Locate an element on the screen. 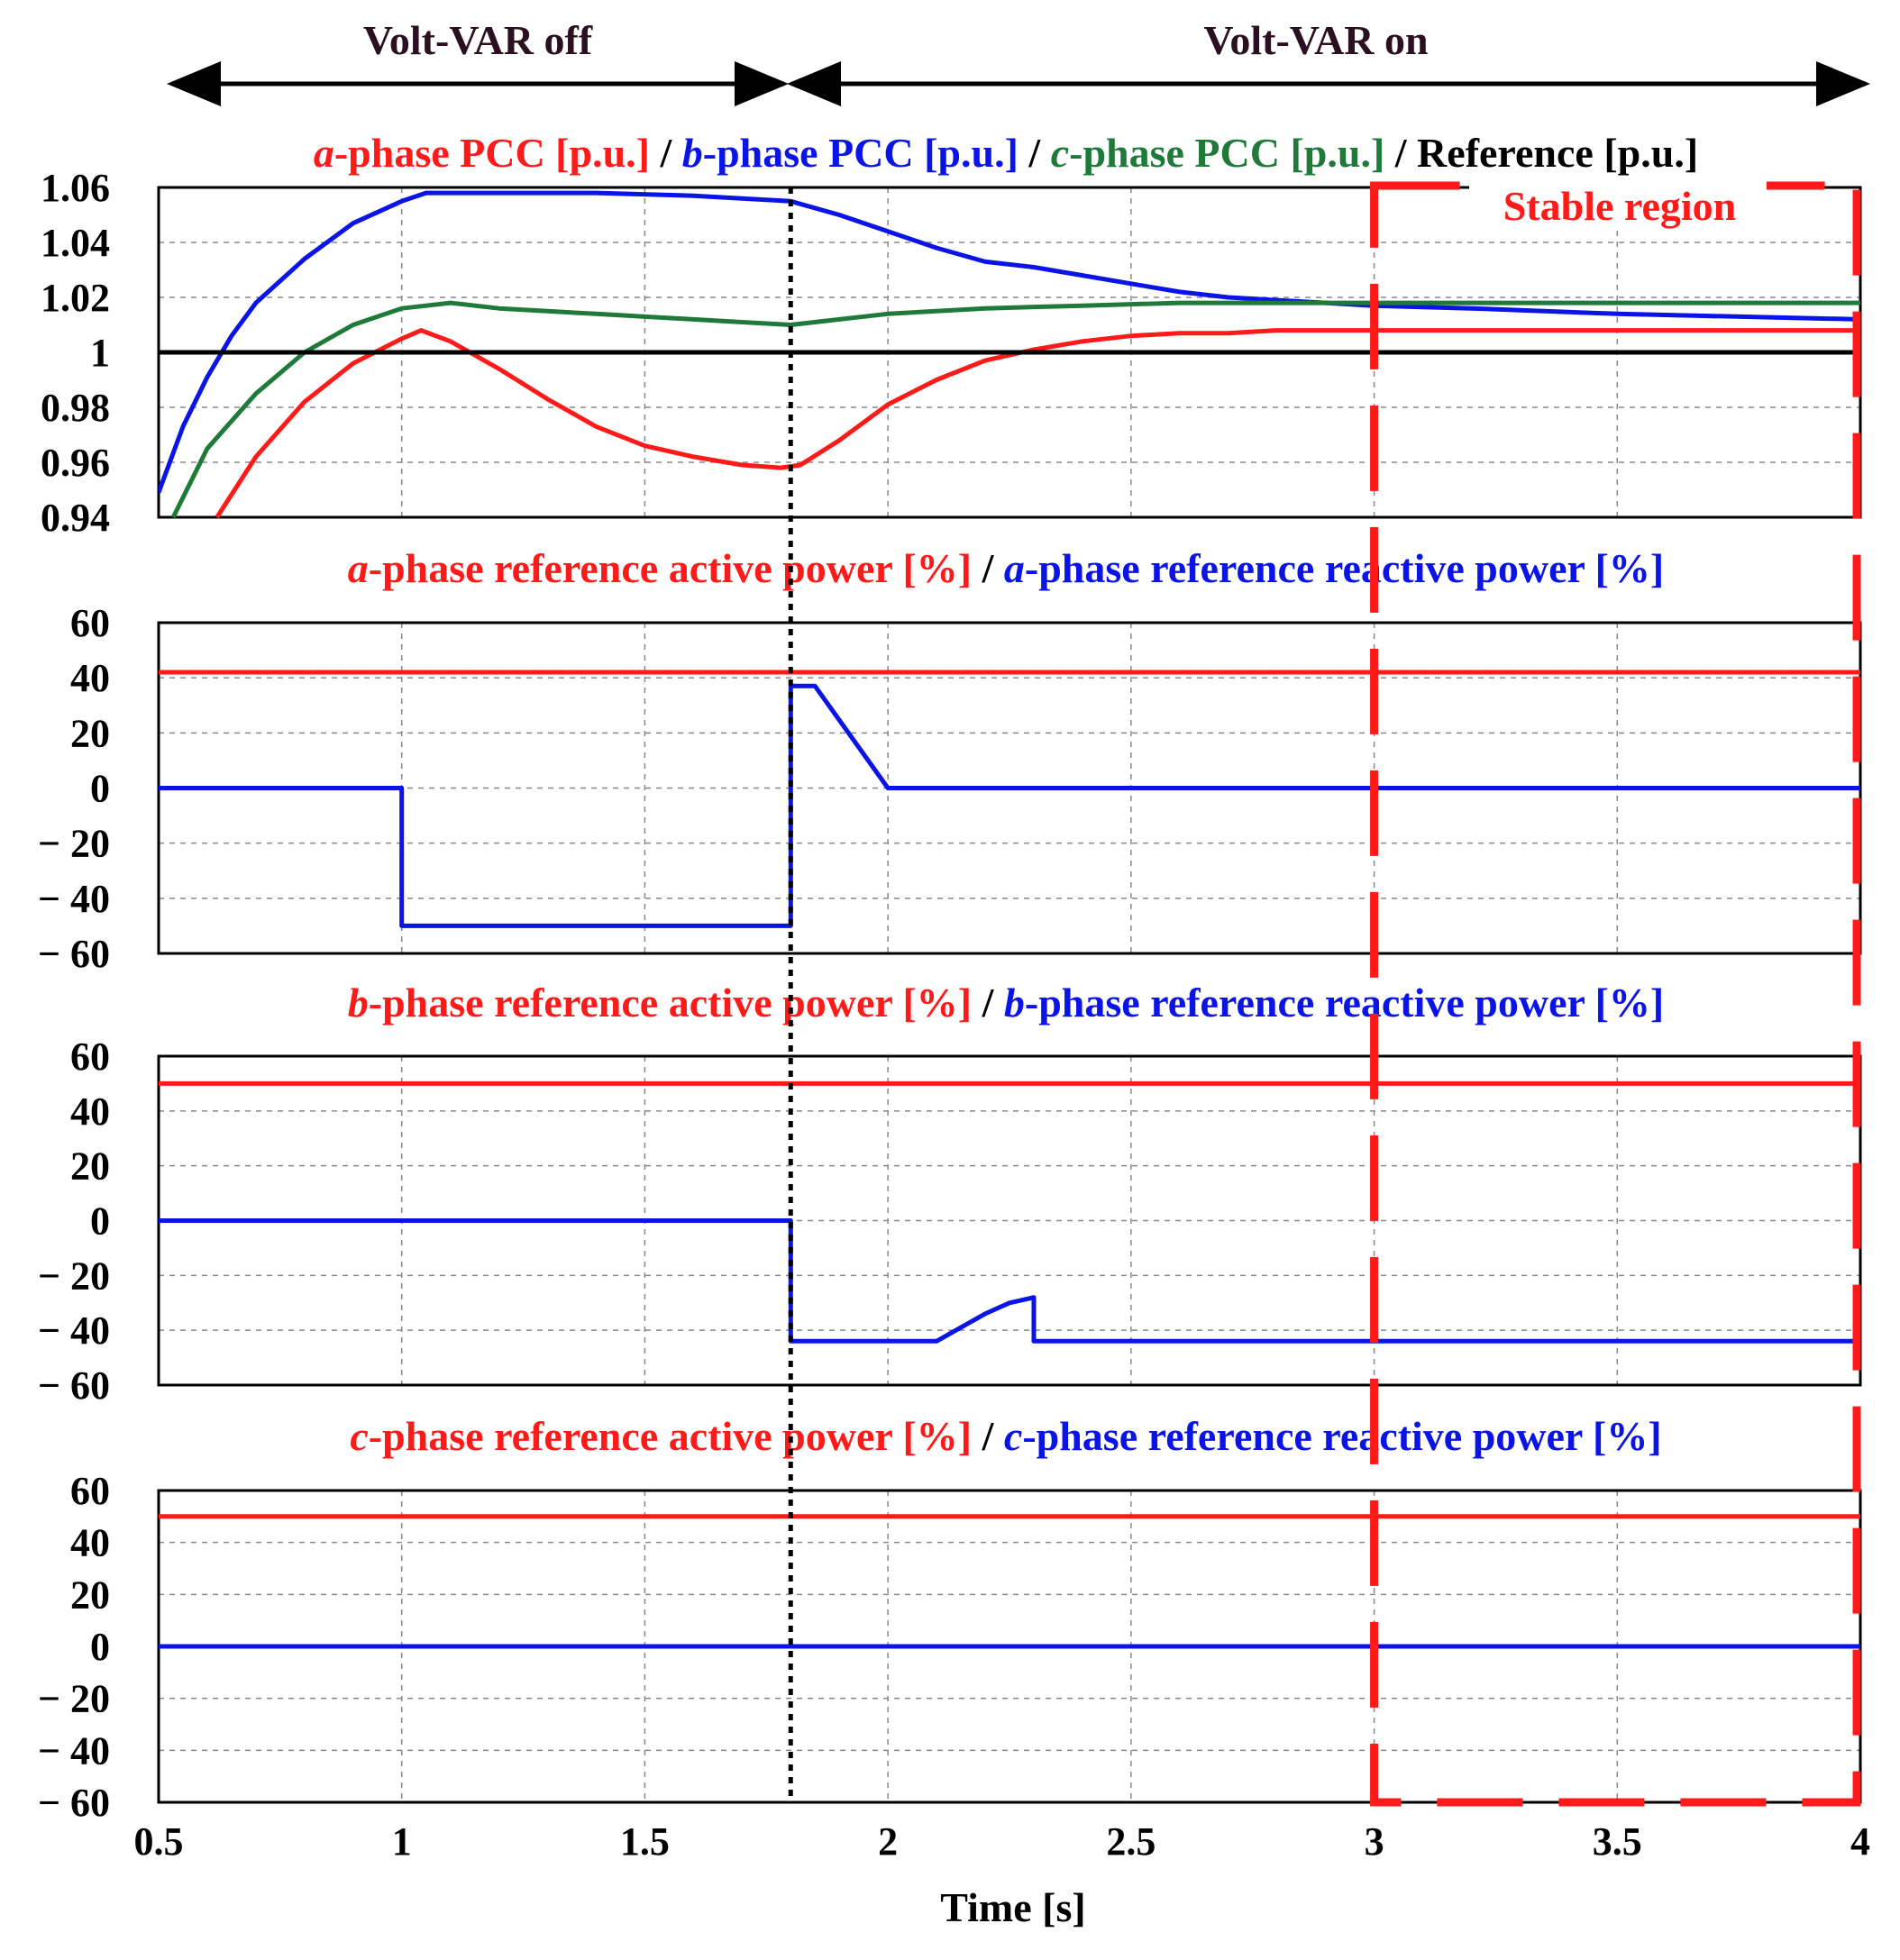  panel-1-title-part: / Reference [p.u.] is located at coordinates (1541, 153).